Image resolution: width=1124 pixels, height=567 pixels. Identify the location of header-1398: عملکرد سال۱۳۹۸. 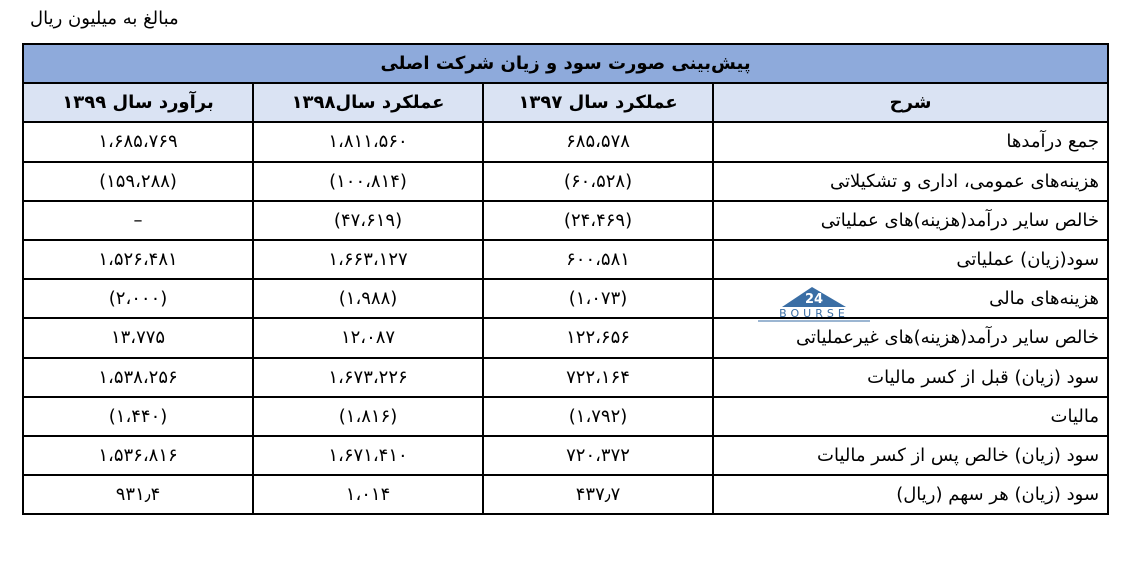
(368, 103).